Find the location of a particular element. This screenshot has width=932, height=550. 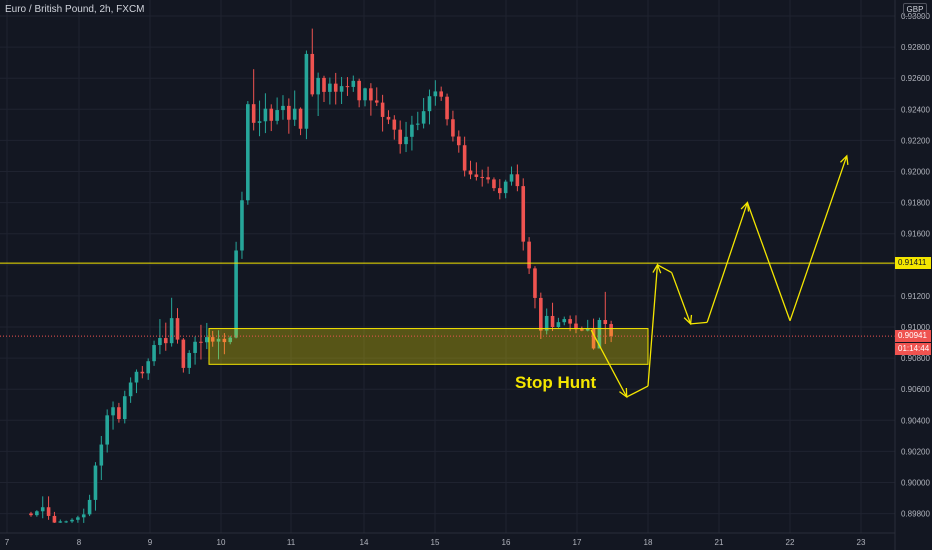

demand-zone is located at coordinates (428, 346).